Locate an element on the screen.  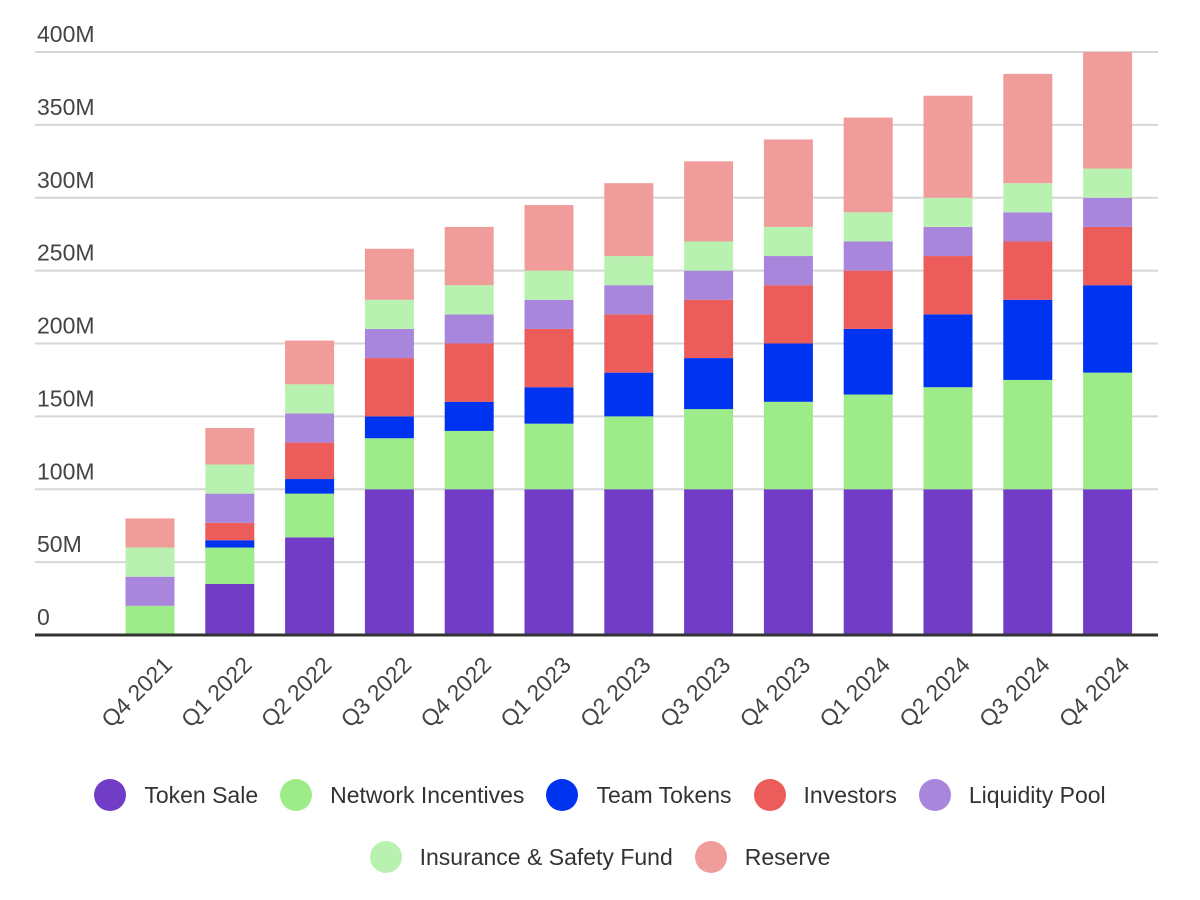
x-tick-label: Q1 2022 is located at coordinates (216, 692).